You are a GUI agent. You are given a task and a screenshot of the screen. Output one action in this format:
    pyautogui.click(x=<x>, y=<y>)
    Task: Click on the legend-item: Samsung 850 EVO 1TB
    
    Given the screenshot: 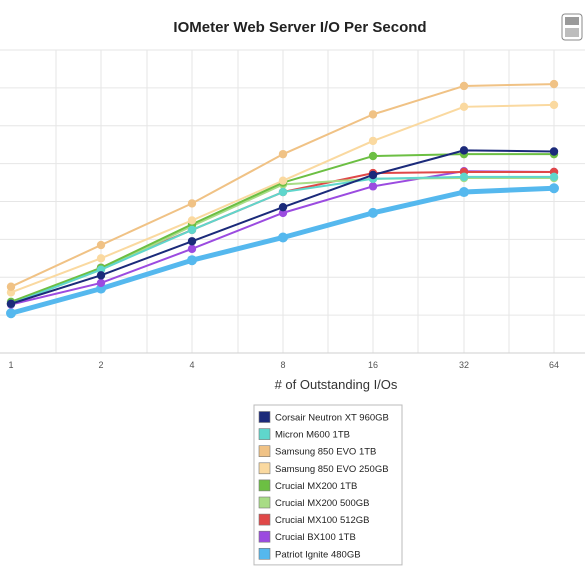 What is the action you would take?
    pyautogui.click(x=317, y=451)
    